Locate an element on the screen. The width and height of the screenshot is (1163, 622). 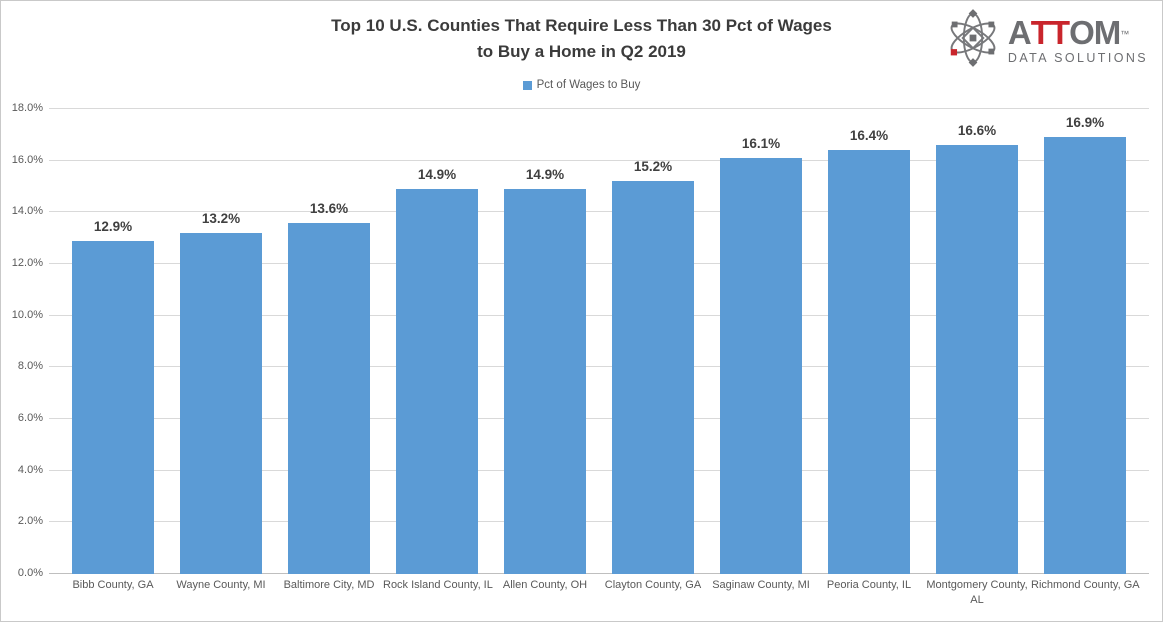
brand-part-tt: TT is located at coordinates (1050, 32).